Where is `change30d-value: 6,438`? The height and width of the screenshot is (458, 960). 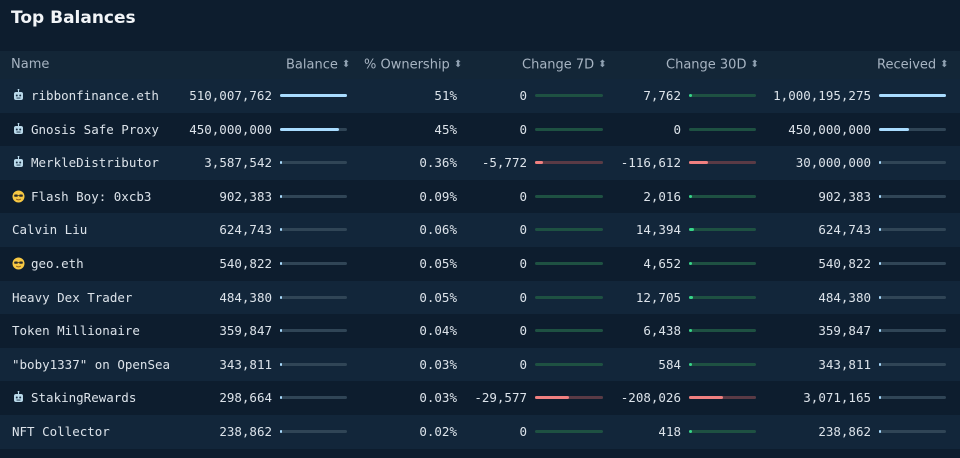
change30d-value: 6,438 is located at coordinates (662, 331).